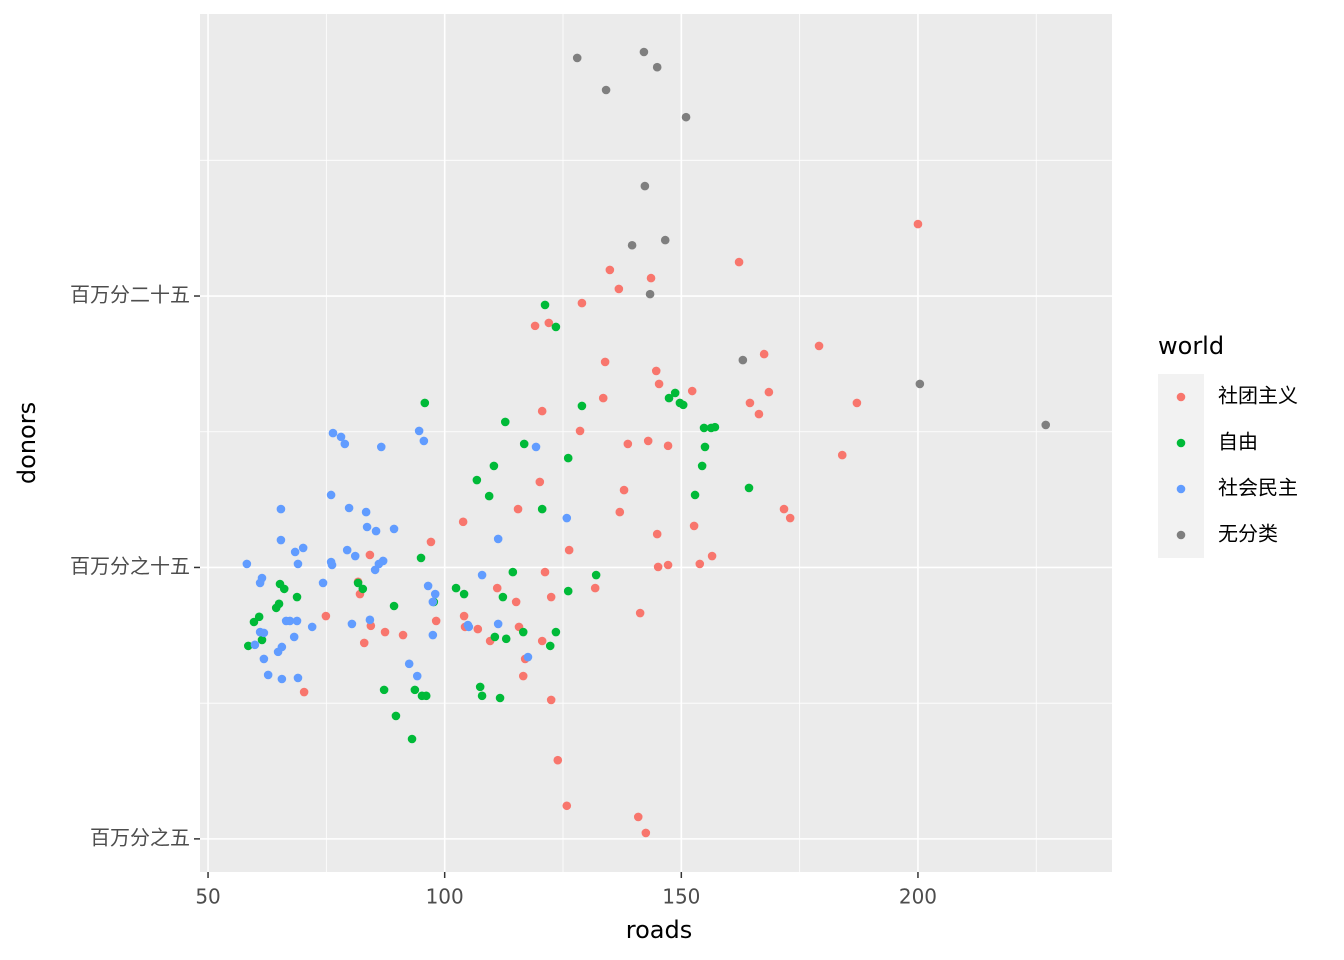 This screenshot has width=1344, height=960. I want to click on legend-label: 自由, so click(1238, 442).